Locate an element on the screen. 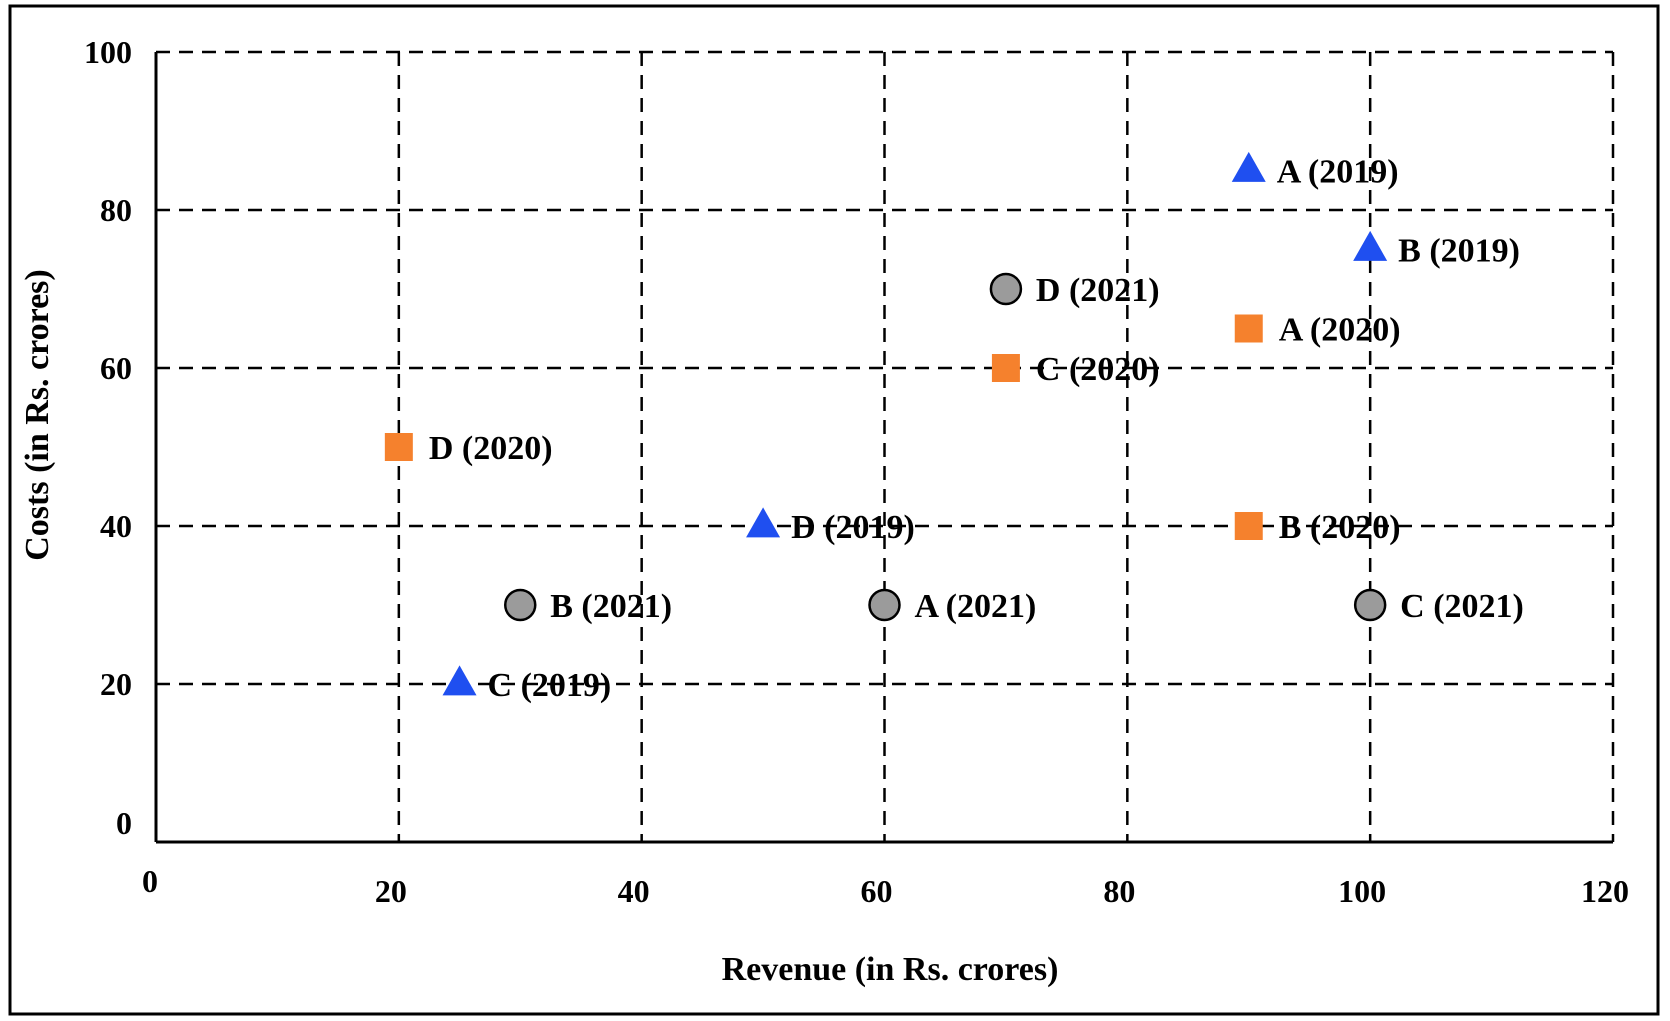 The width and height of the screenshot is (1670, 1021). y-tick-label-0: 0 is located at coordinates (124, 823).